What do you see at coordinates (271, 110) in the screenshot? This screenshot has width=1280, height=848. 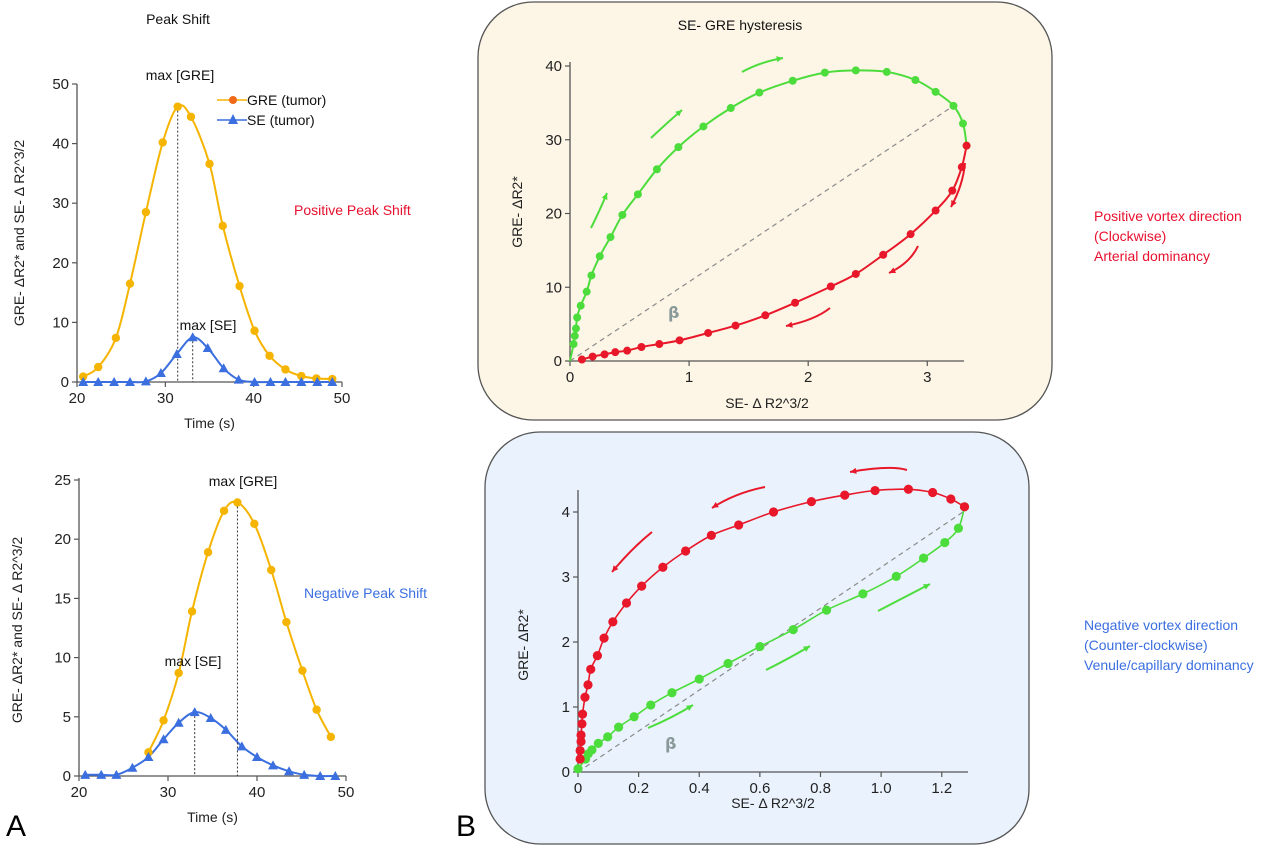 I see `legend: GRE (tumor) SE (tumor)` at bounding box center [271, 110].